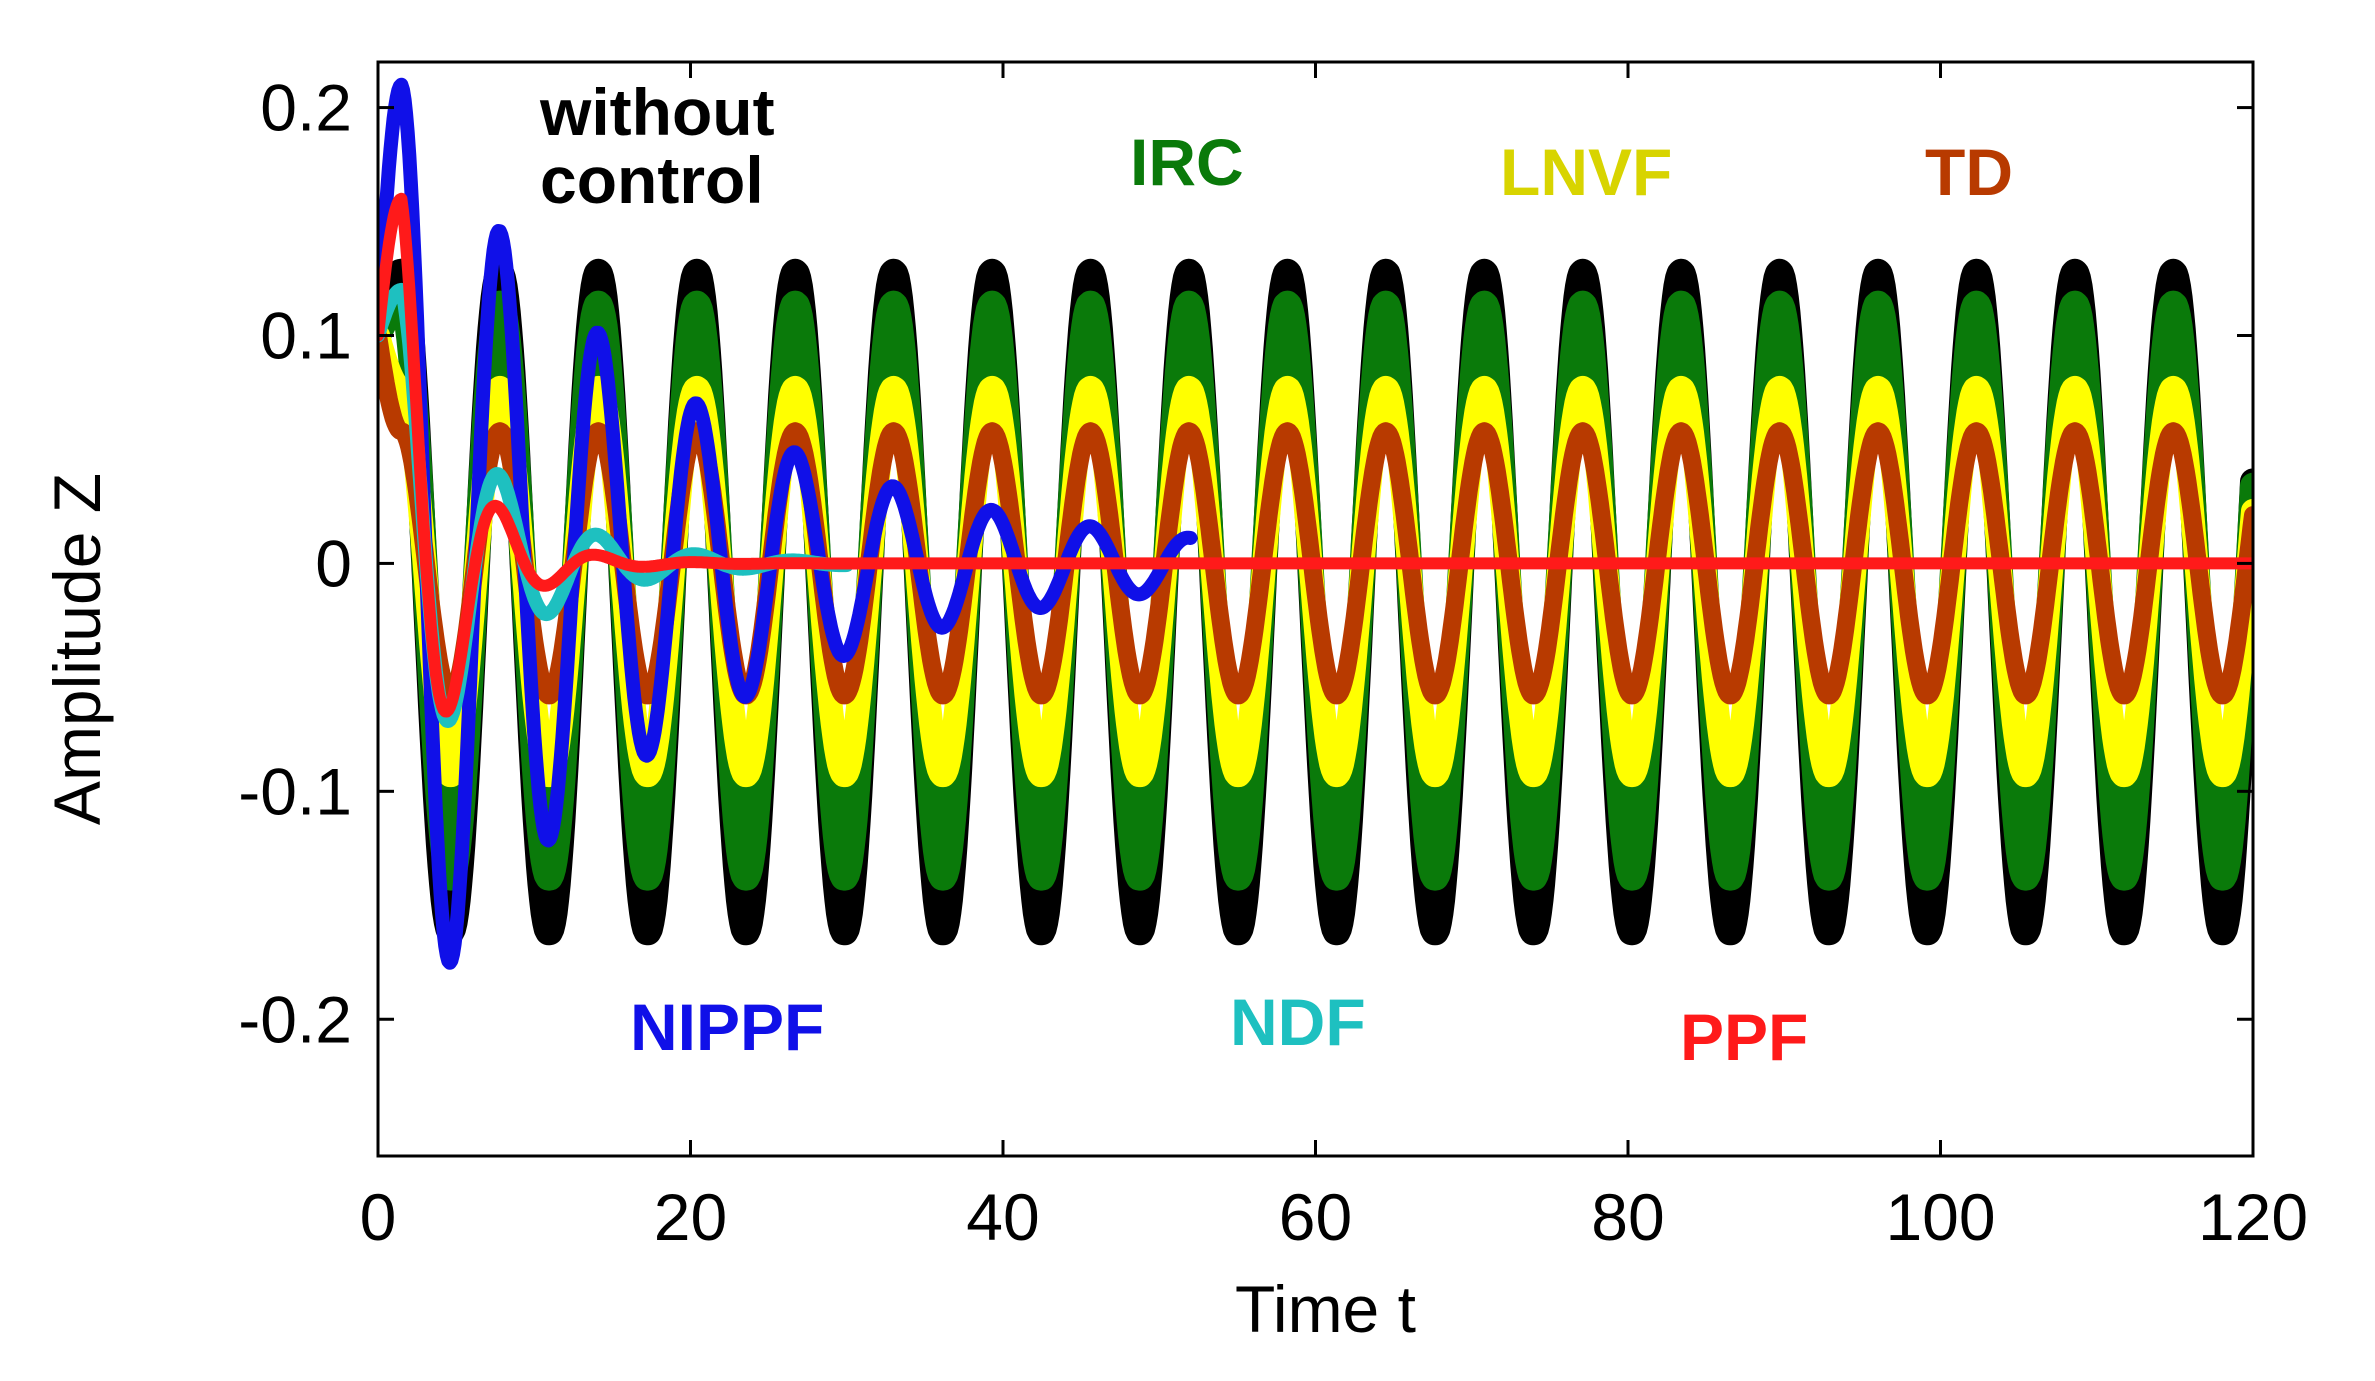 This screenshot has width=2375, height=1381. I want to click on y-tick-label: 0, so click(333, 563).